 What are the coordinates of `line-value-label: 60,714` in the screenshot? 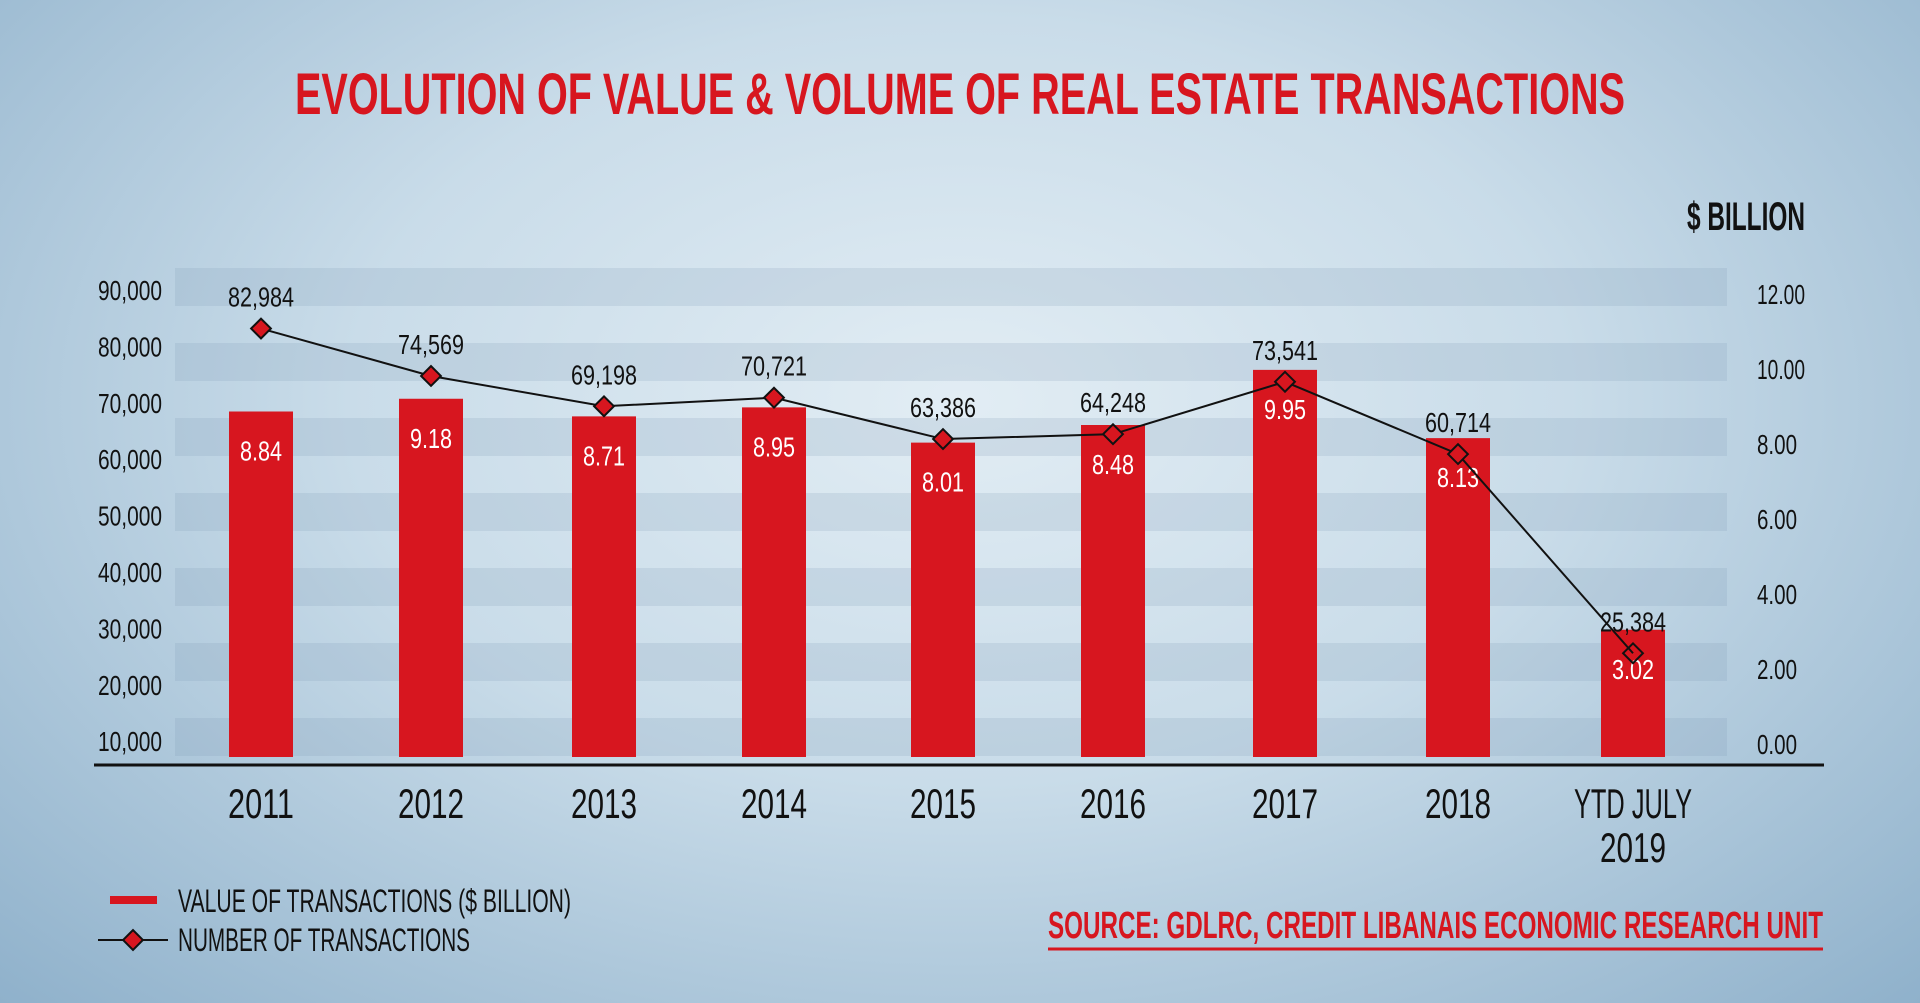 It's located at (1458, 422).